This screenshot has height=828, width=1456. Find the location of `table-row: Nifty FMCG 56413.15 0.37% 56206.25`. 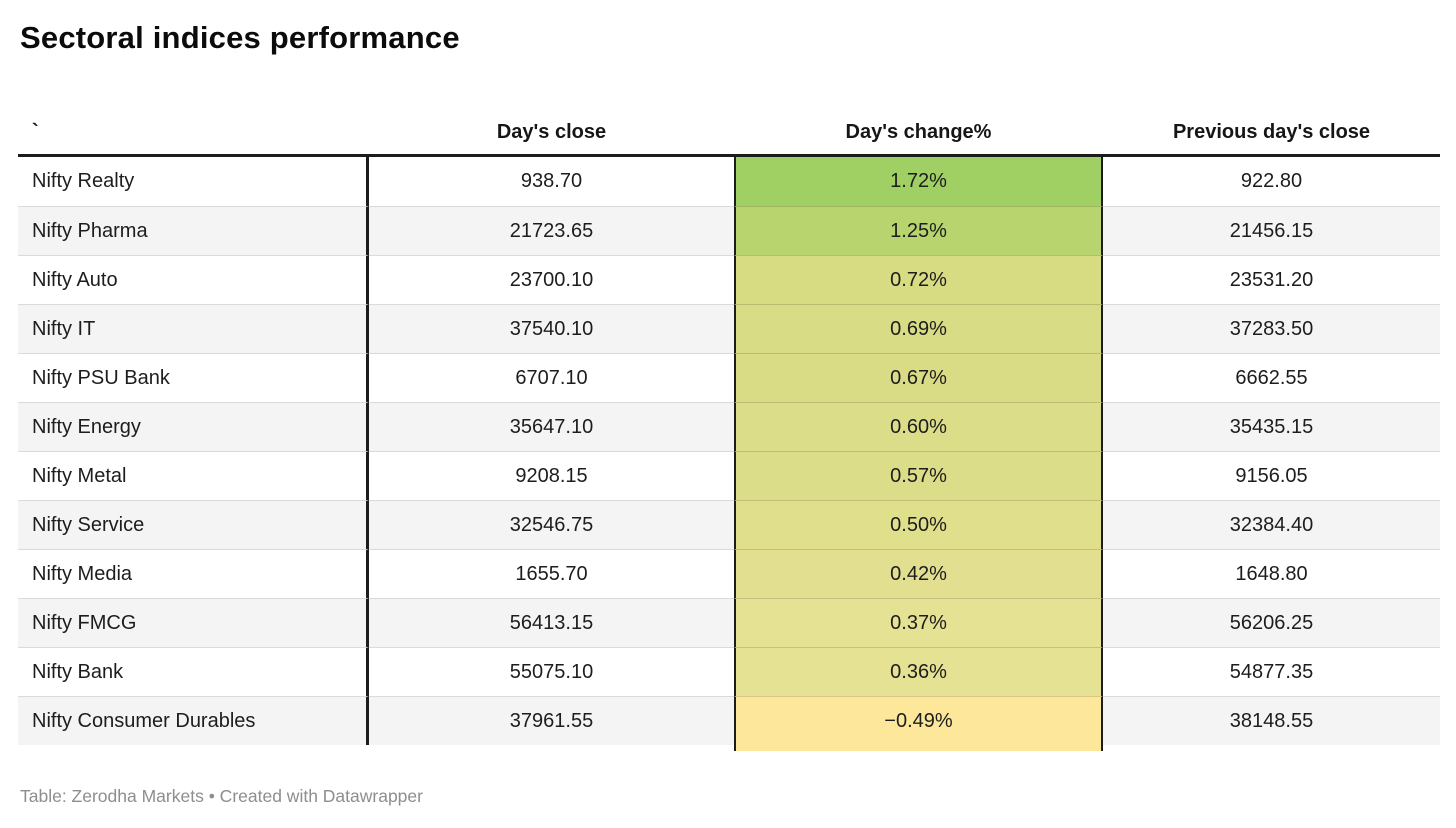

table-row: Nifty FMCG 56413.15 0.37% 56206.25 is located at coordinates (729, 622).